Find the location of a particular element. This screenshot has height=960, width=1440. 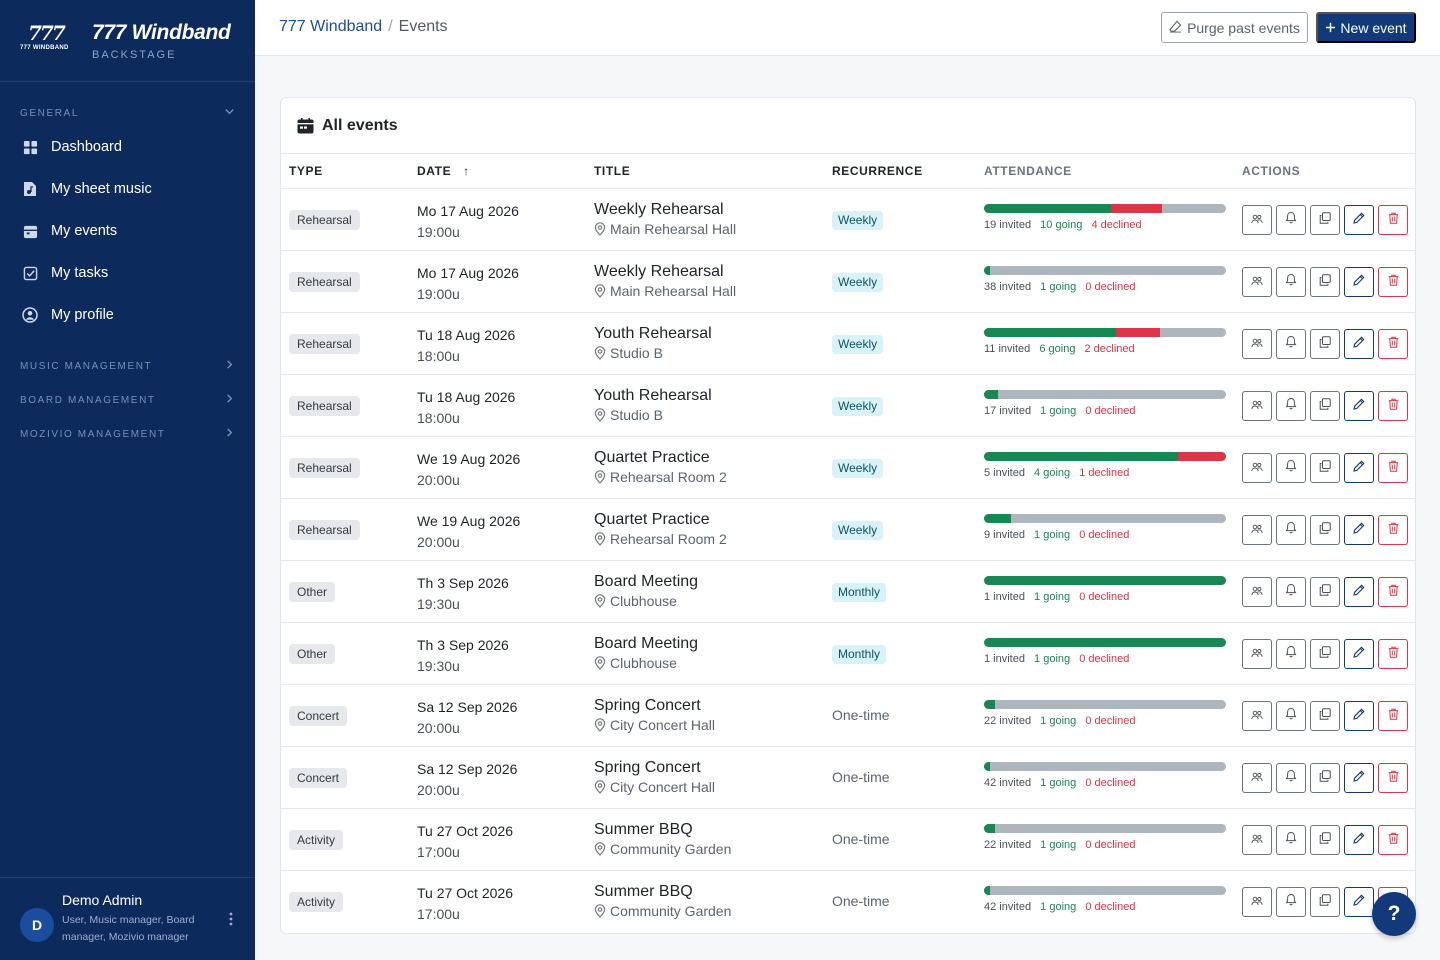

purge-past-events-button: Purge past events is located at coordinates (1234, 27).